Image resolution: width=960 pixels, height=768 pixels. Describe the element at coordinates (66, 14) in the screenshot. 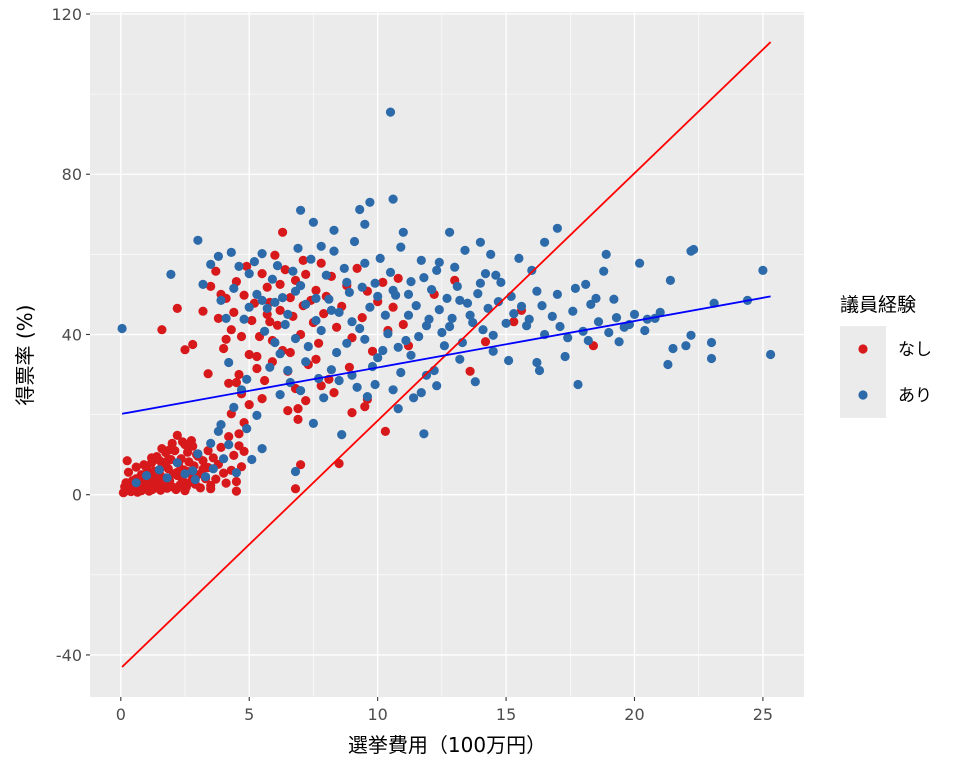

I see `y-tick-label: 120` at that location.